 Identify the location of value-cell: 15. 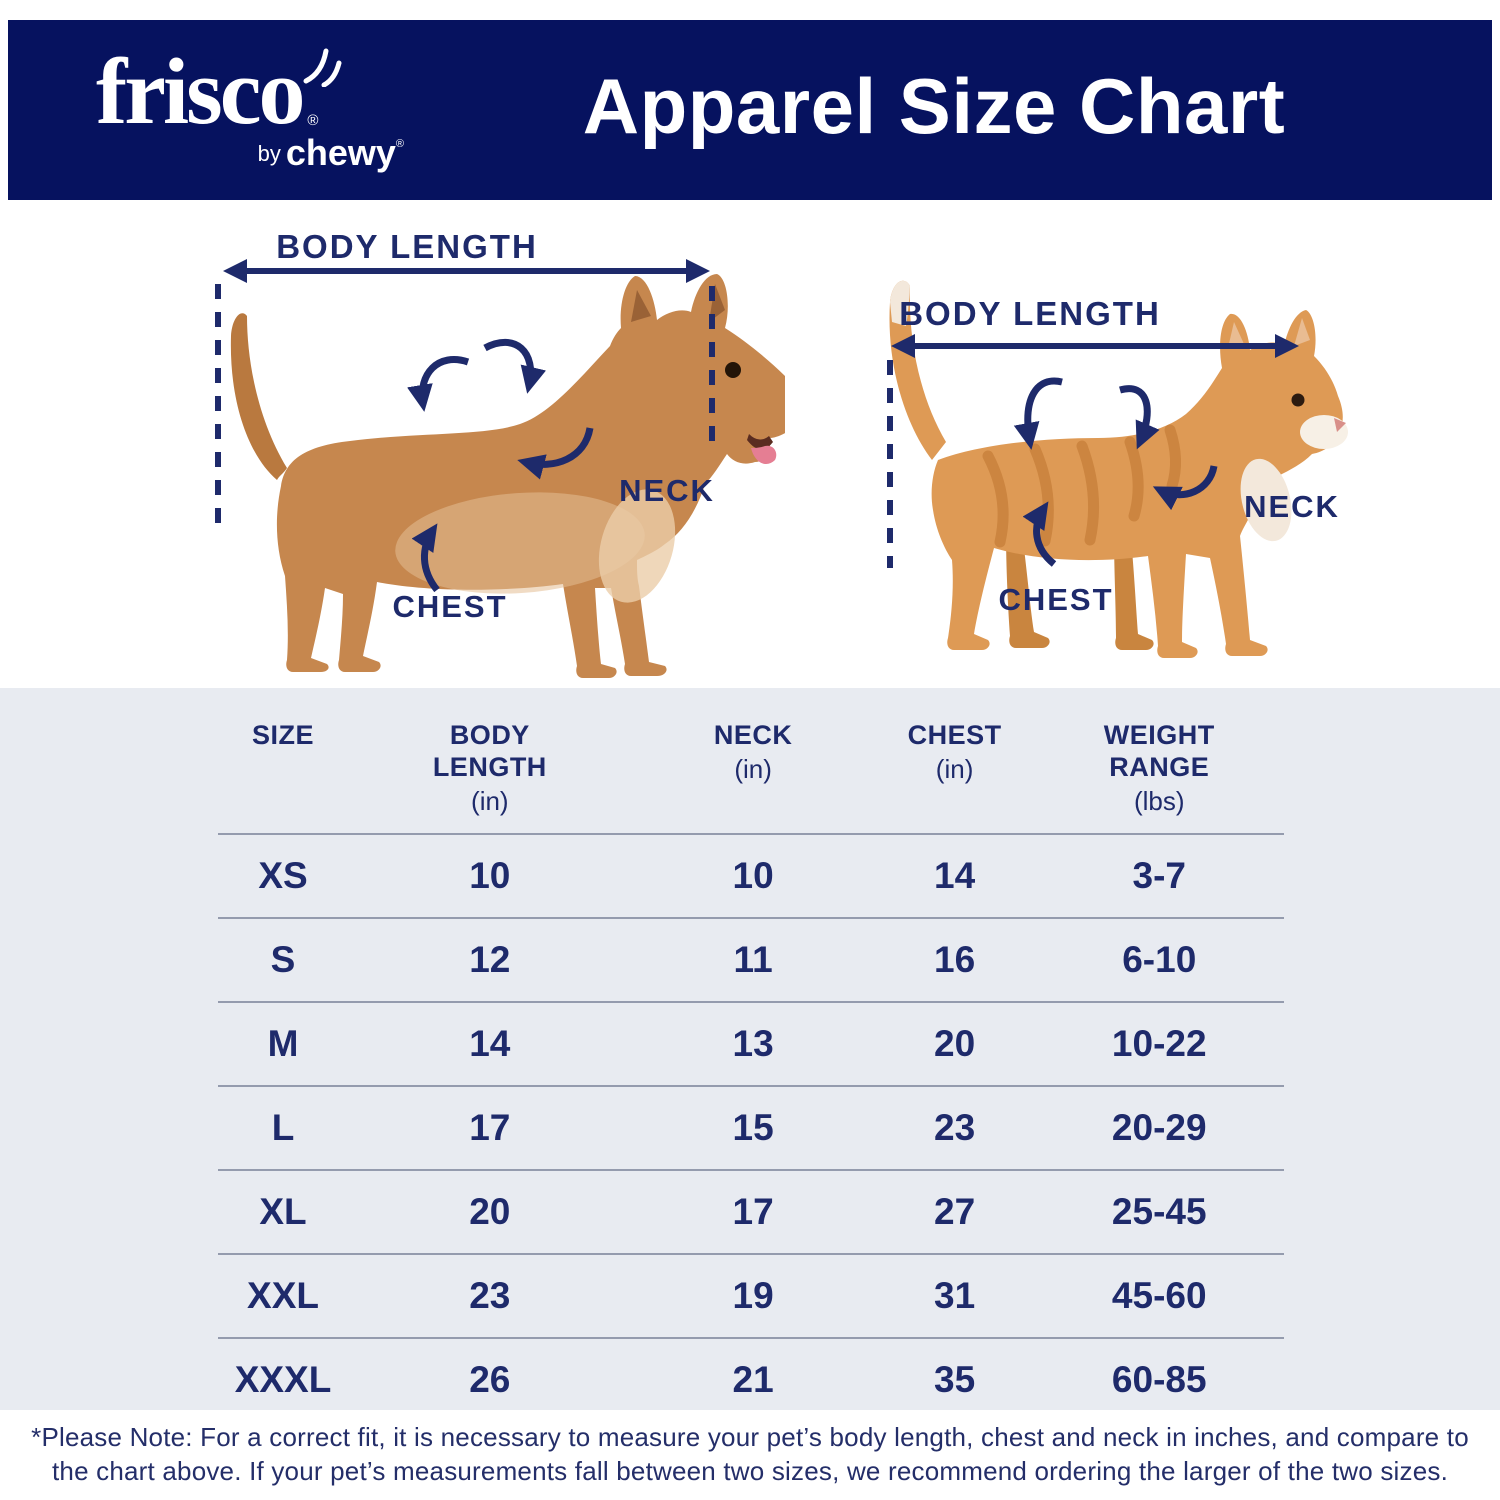
(753, 1127).